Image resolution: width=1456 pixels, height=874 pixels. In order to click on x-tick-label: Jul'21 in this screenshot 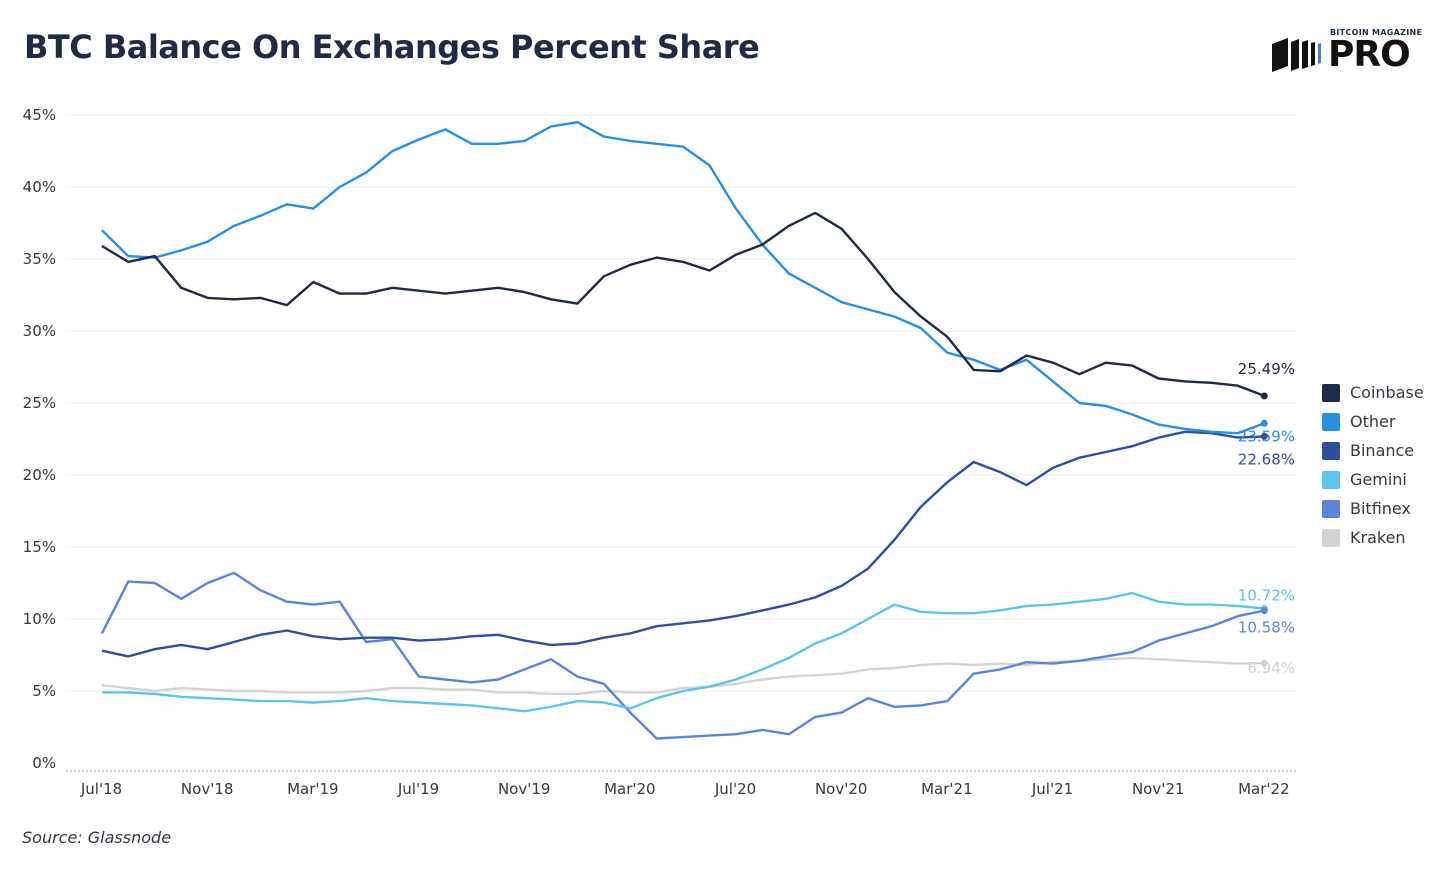, I will do `click(1052, 789)`.